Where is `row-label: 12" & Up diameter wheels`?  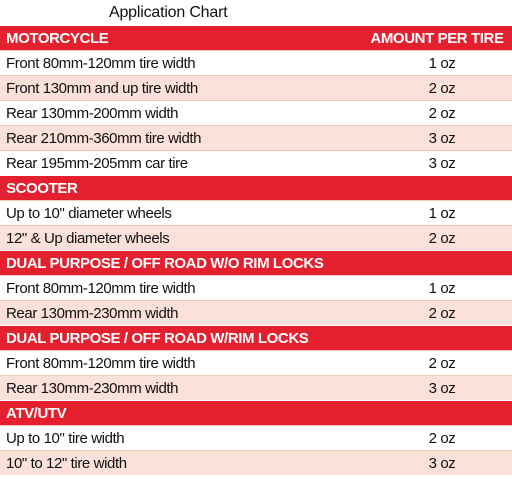 row-label: 12" & Up diameter wheels is located at coordinates (88, 238).